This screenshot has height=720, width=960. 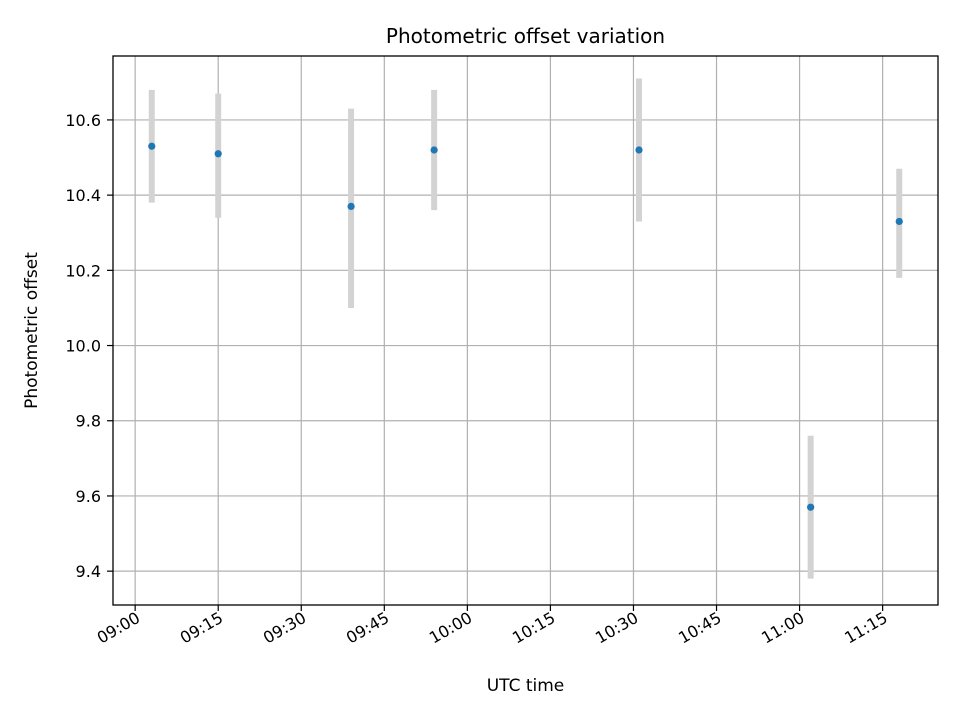 I want to click on y-tick-label: 10.4, so click(x=83, y=195).